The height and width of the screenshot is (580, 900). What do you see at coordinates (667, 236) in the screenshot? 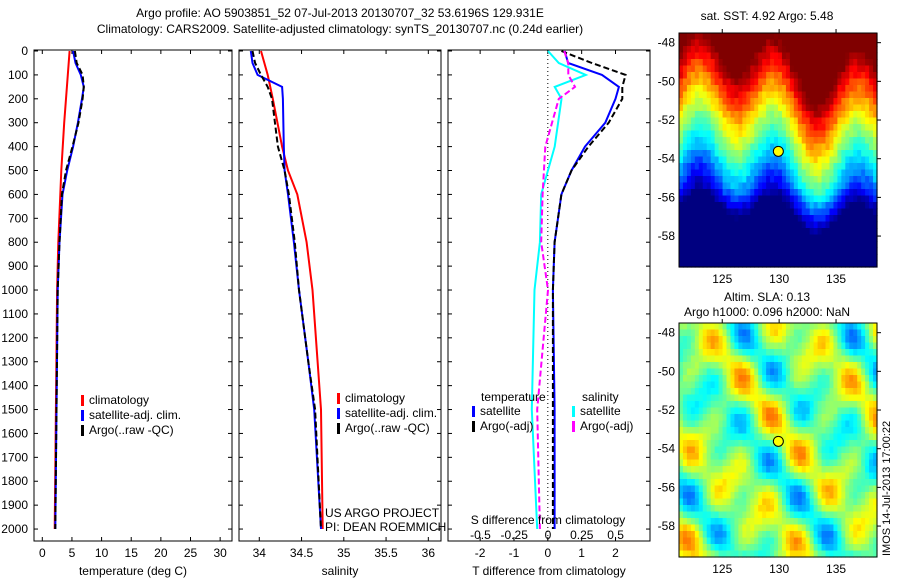
I see `y-tick-label: -58` at bounding box center [667, 236].